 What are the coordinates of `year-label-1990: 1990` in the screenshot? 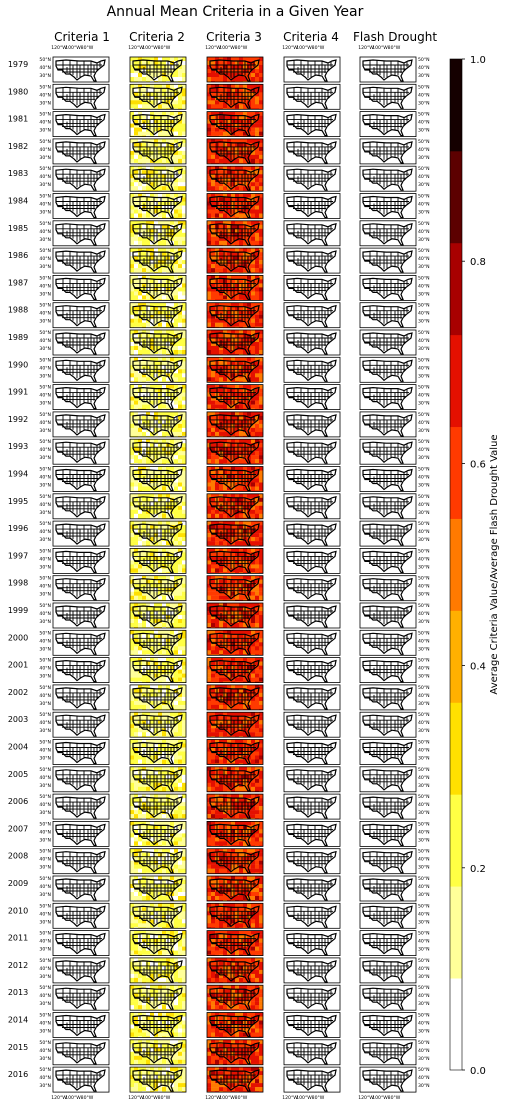 It's located at (18, 364).